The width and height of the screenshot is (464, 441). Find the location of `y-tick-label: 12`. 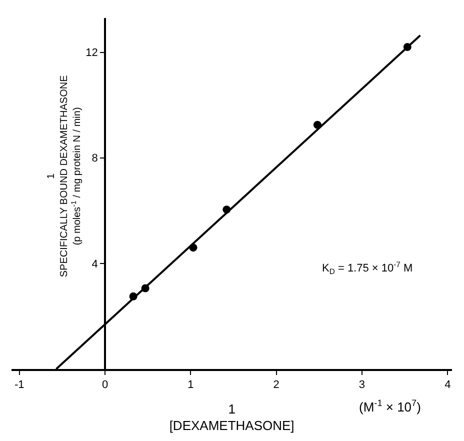

y-tick-label: 12 is located at coordinates (92, 53).